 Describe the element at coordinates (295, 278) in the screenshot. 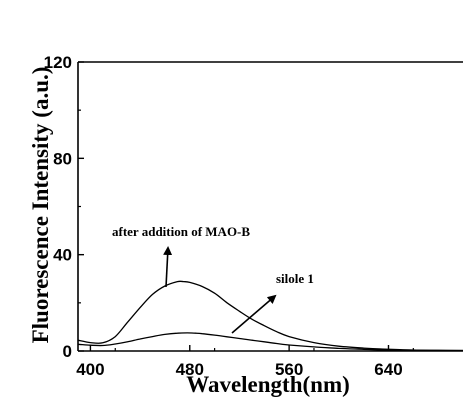

I see `annotation-silole-1: silole 1` at that location.